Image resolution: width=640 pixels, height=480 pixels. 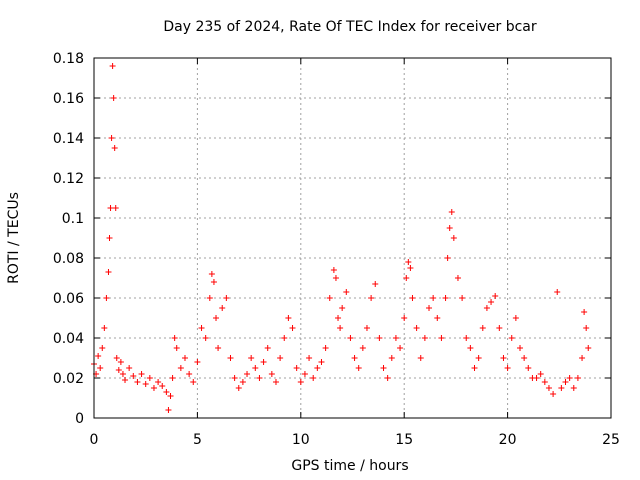 I want to click on y-tick-labels: 0 0.02 0.04 0.06 0.08 0.1 0.12 0.14 0.16 0.18, so click(x=68, y=239).